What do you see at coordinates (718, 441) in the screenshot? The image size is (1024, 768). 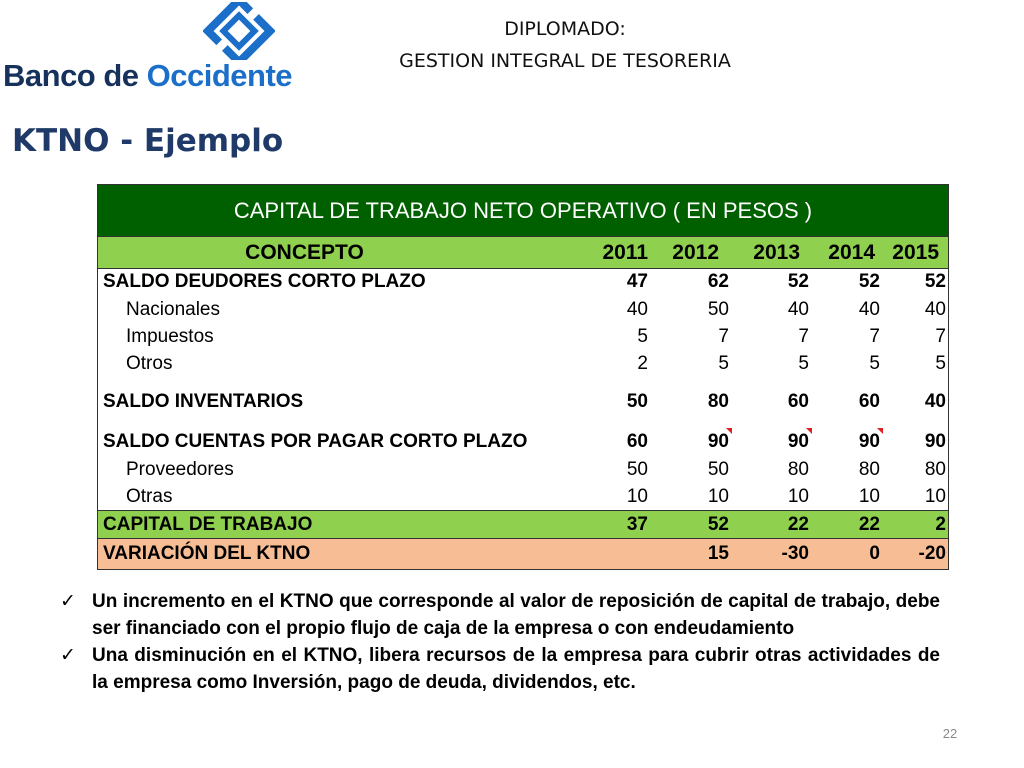 I see `table-cell-2012: 90` at bounding box center [718, 441].